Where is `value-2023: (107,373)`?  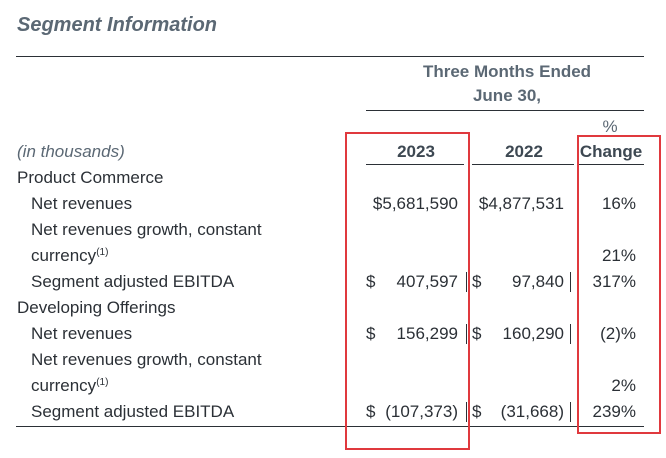 value-2023: (107,373) is located at coordinates (421, 411).